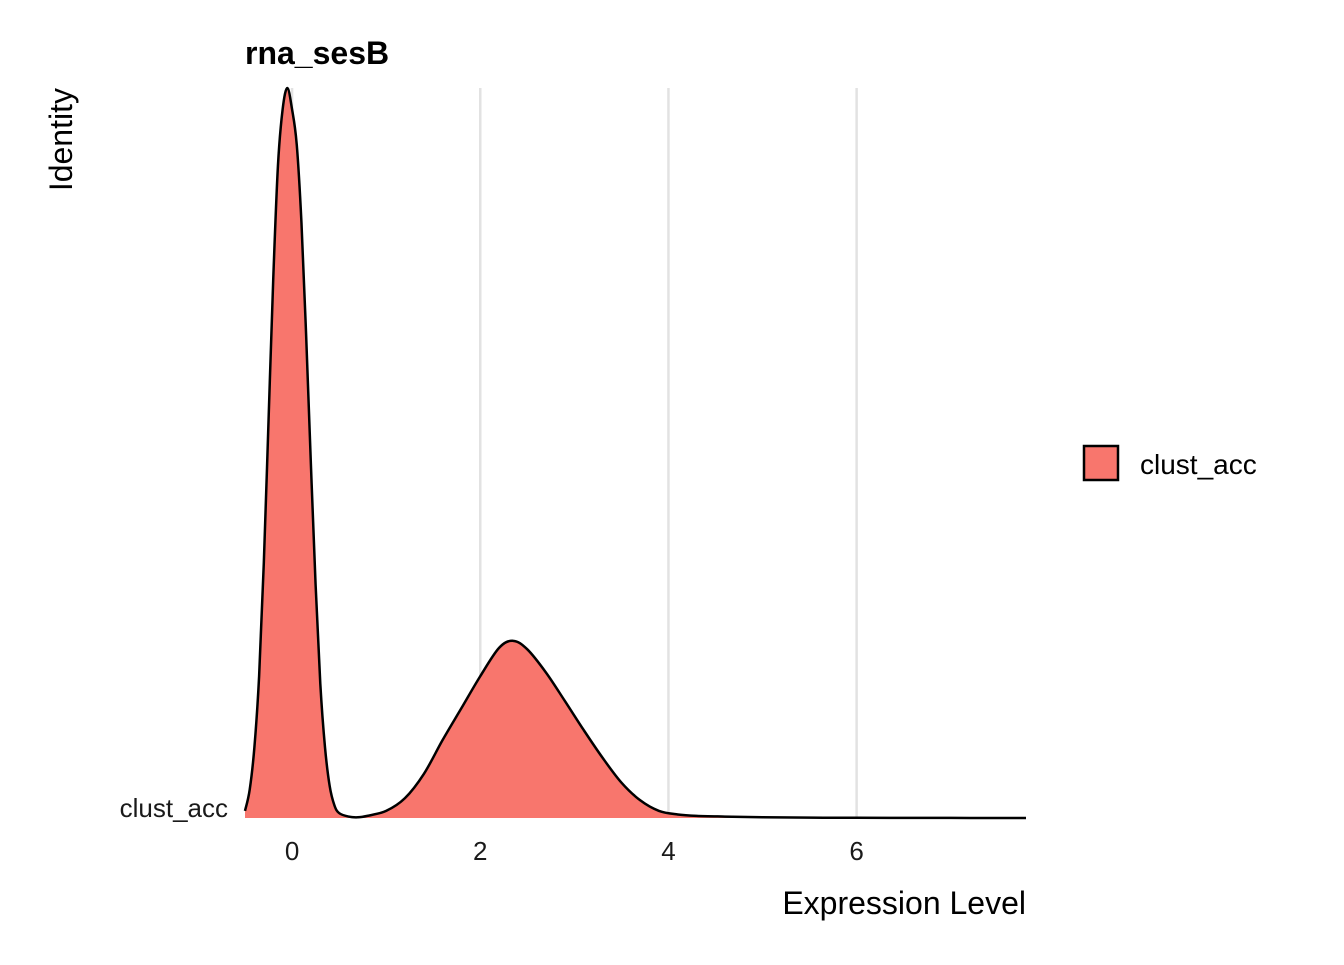 The image size is (1344, 965). I want to click on y-tick-label-0: clust_acc, so click(174, 808).